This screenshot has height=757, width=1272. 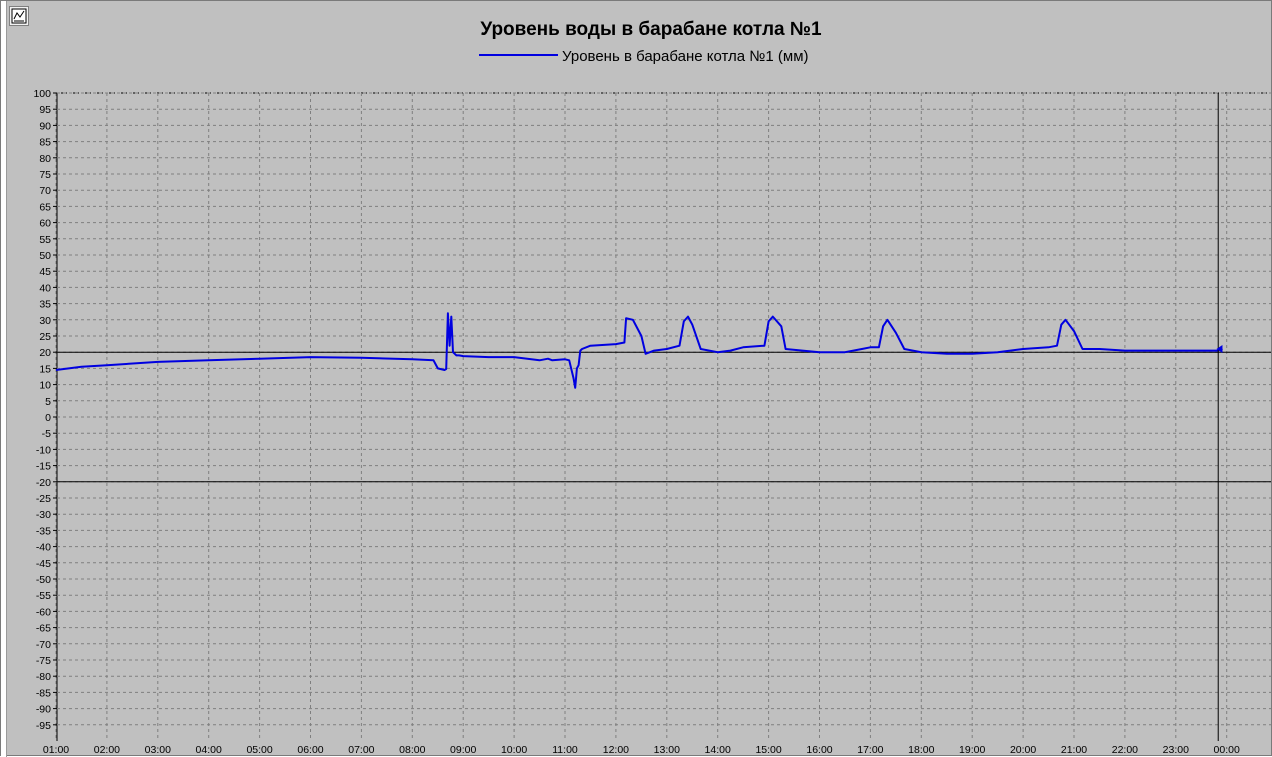 What do you see at coordinates (685, 56) in the screenshot?
I see `legend-series-label: Уровень в барабане котла №1 (мм)` at bounding box center [685, 56].